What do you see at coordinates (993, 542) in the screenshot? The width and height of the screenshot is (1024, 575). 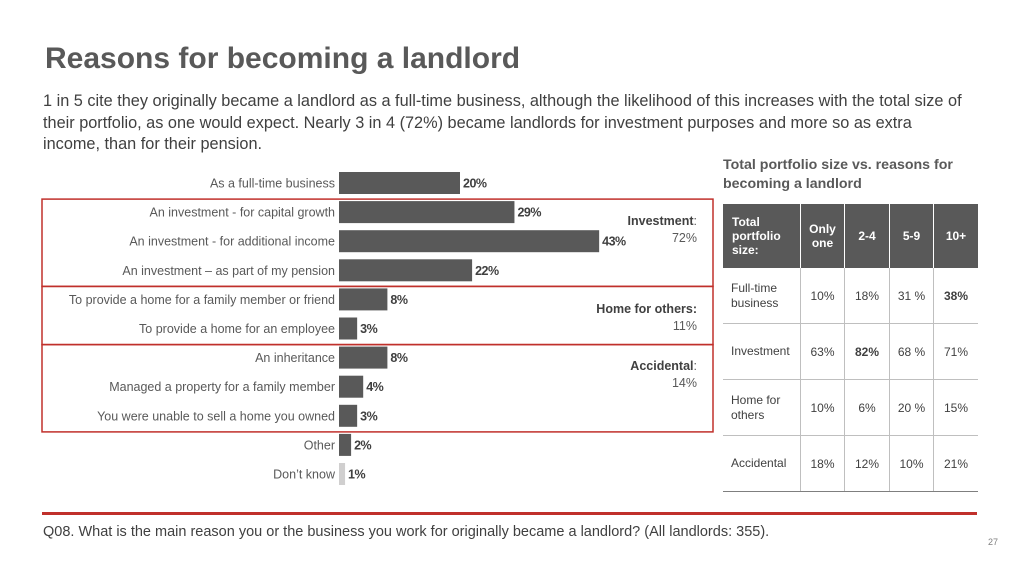 I see `page-number: 27` at bounding box center [993, 542].